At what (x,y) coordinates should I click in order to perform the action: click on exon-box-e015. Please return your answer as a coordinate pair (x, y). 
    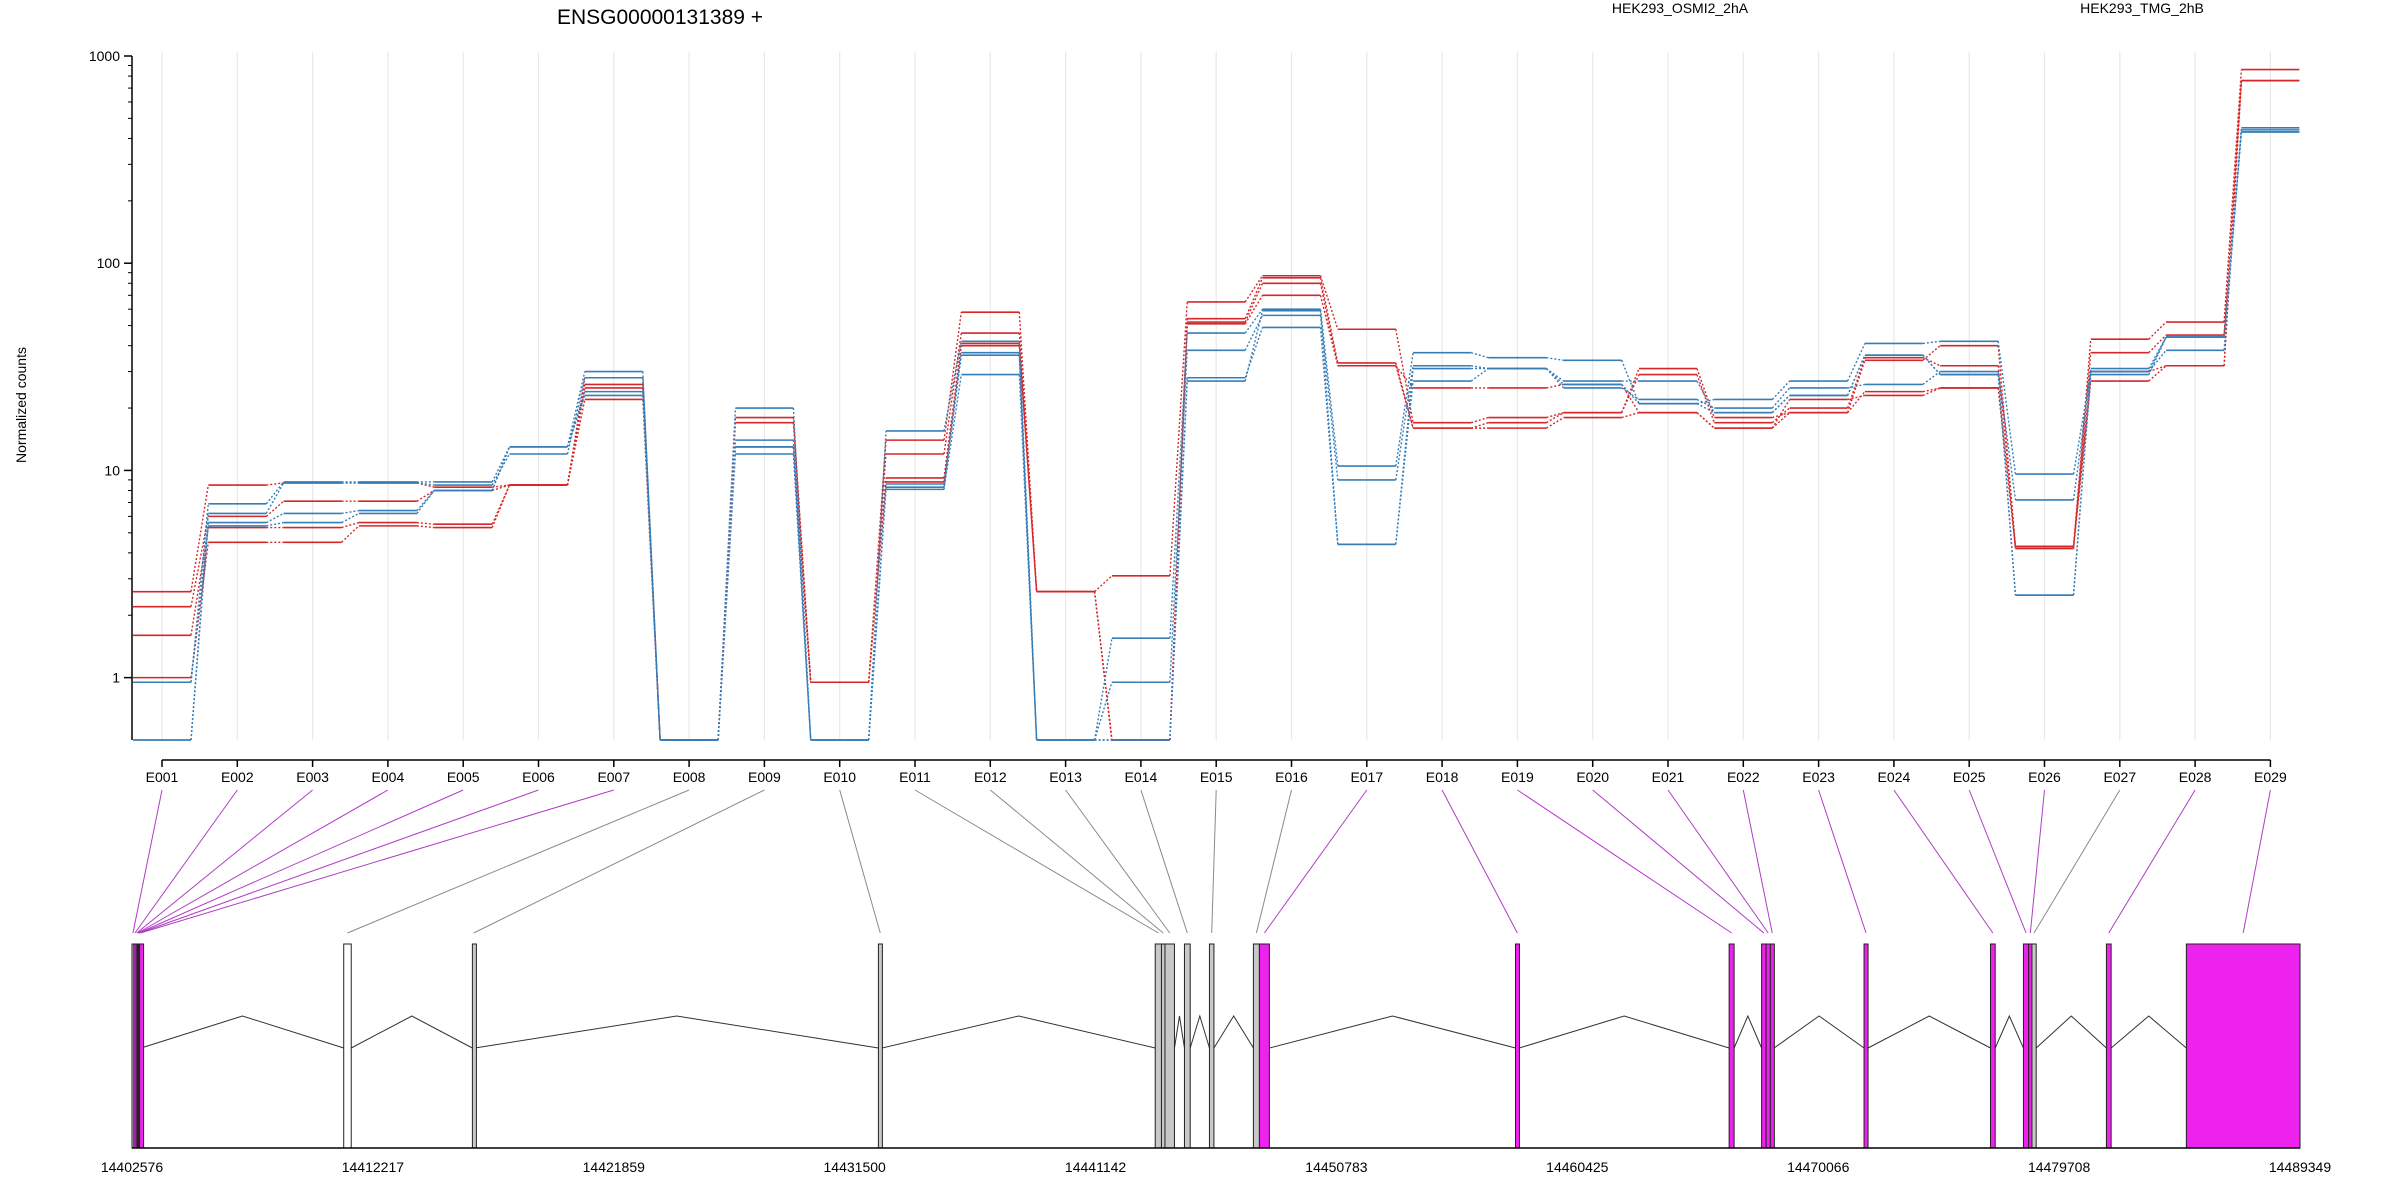
    Looking at the image, I should click on (1211, 1046).